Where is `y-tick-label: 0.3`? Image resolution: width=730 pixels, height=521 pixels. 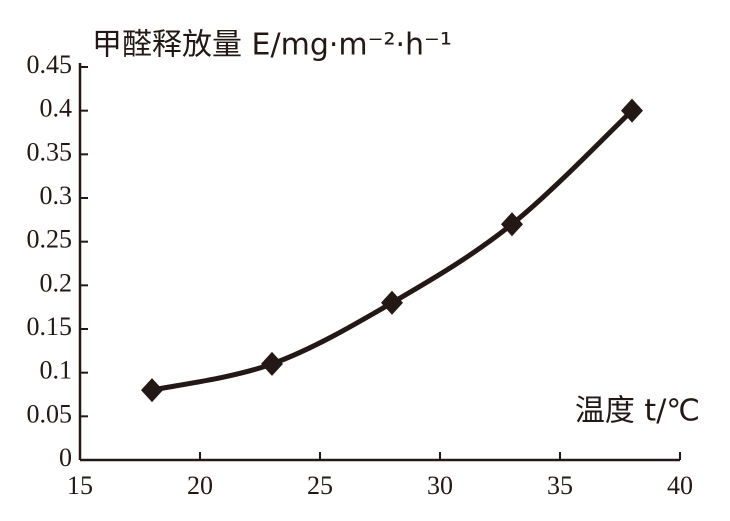 y-tick-label: 0.3 is located at coordinates (56, 195).